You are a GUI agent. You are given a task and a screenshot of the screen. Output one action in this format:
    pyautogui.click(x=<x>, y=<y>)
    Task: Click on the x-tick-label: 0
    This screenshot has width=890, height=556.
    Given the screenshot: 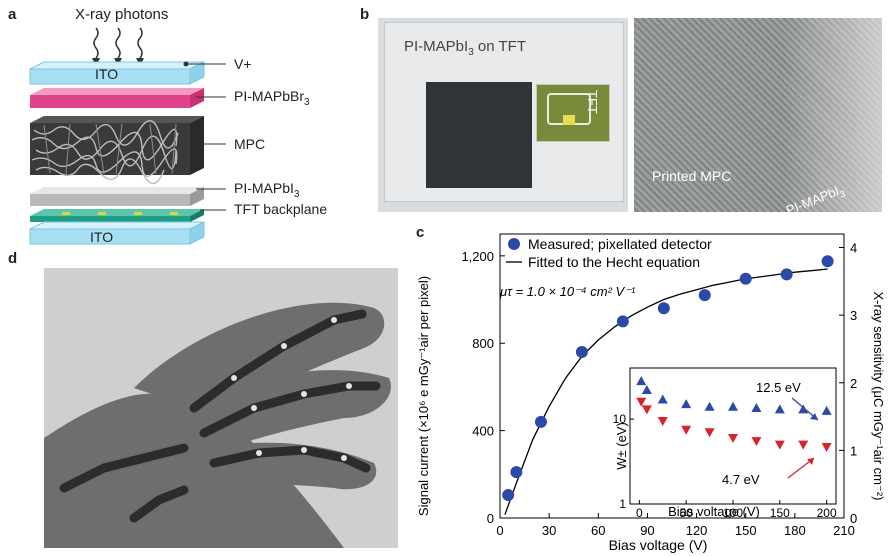 What is the action you would take?
    pyautogui.click(x=499, y=530)
    